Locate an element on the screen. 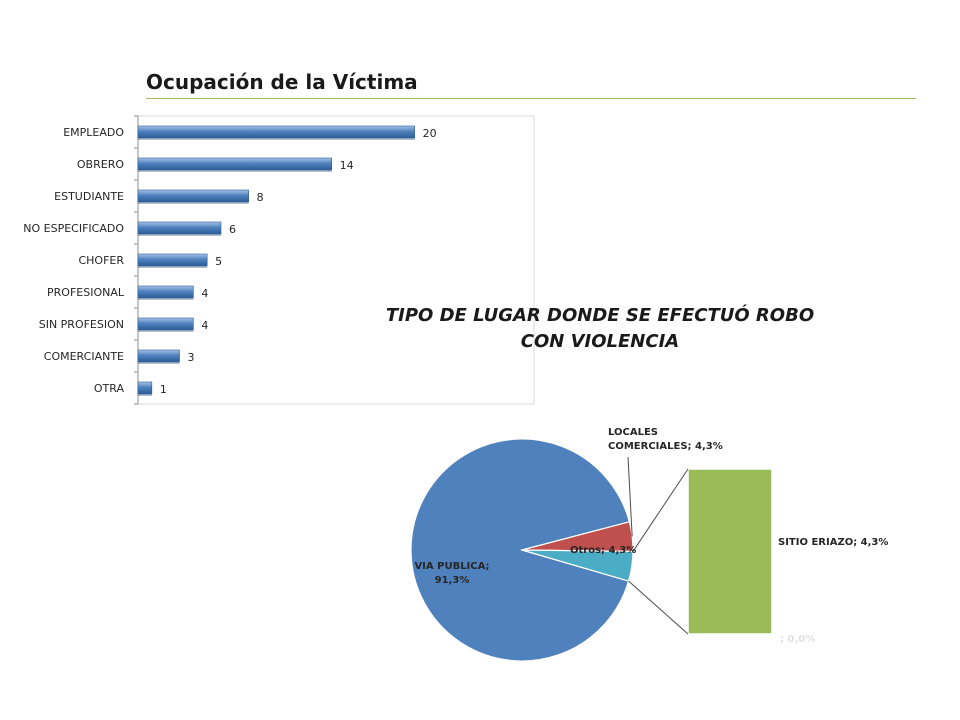 This screenshot has height=720, width=960. leader-line-locales is located at coordinates (630, 496).